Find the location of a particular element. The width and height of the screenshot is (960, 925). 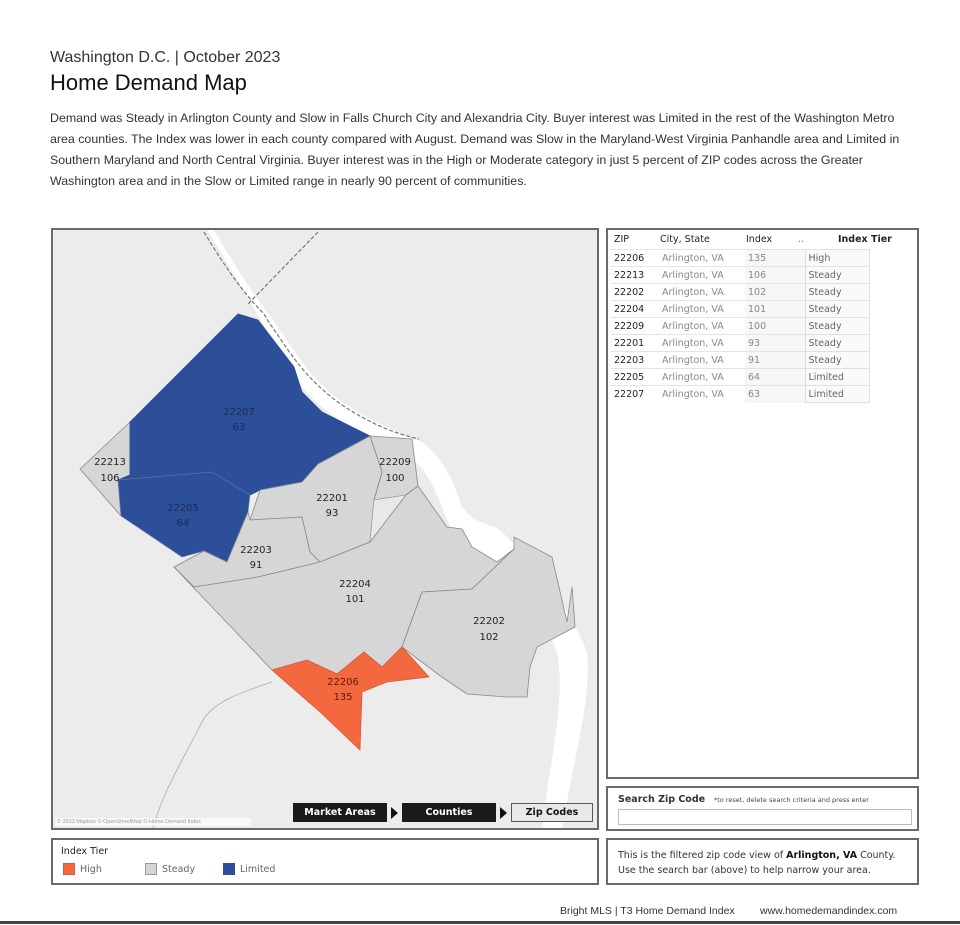

search-label: Search Zip Code is located at coordinates (662, 799).